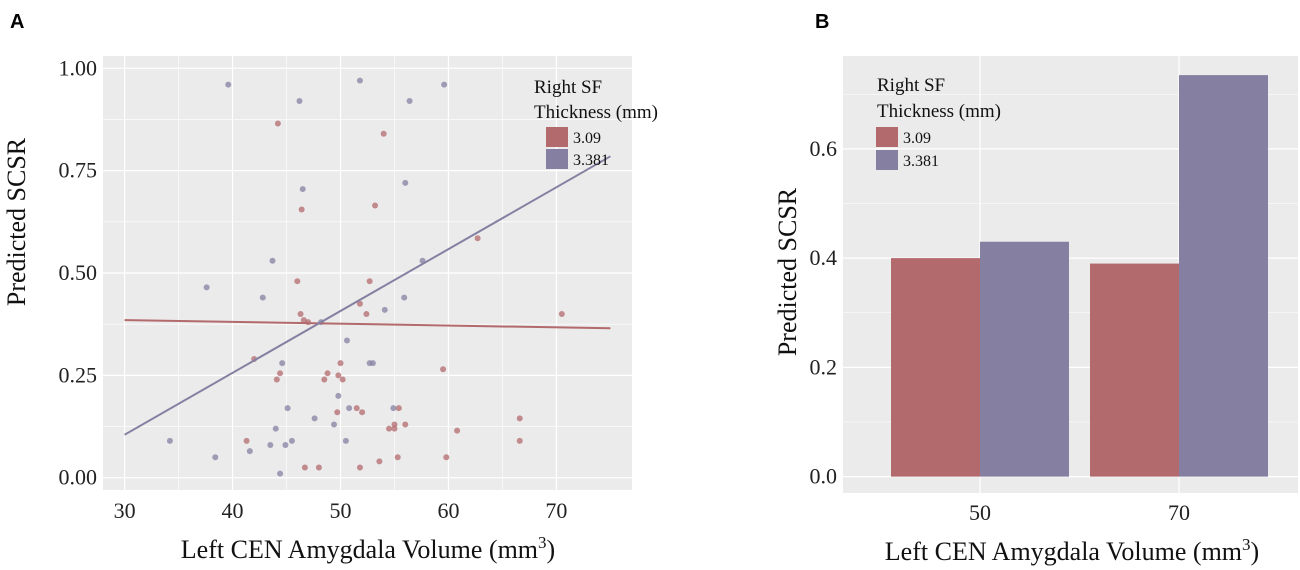 The height and width of the screenshot is (570, 1300). I want to click on scatter-y-tick-label: 0.25, so click(78, 374).